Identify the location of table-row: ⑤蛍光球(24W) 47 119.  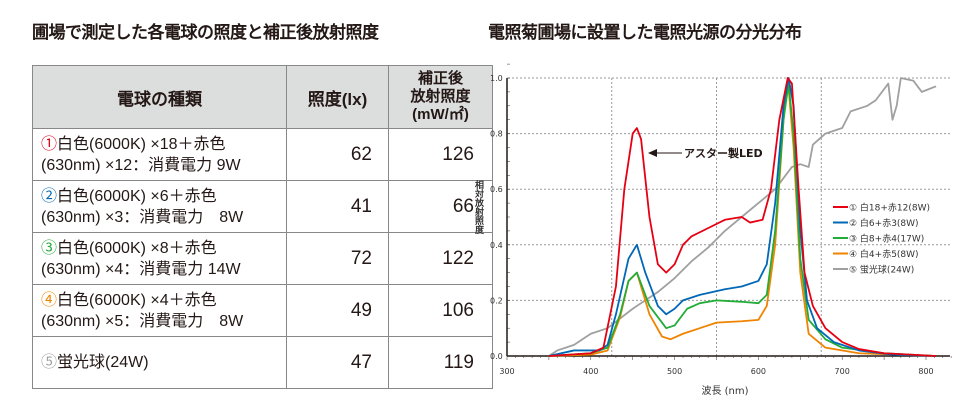
(262, 362).